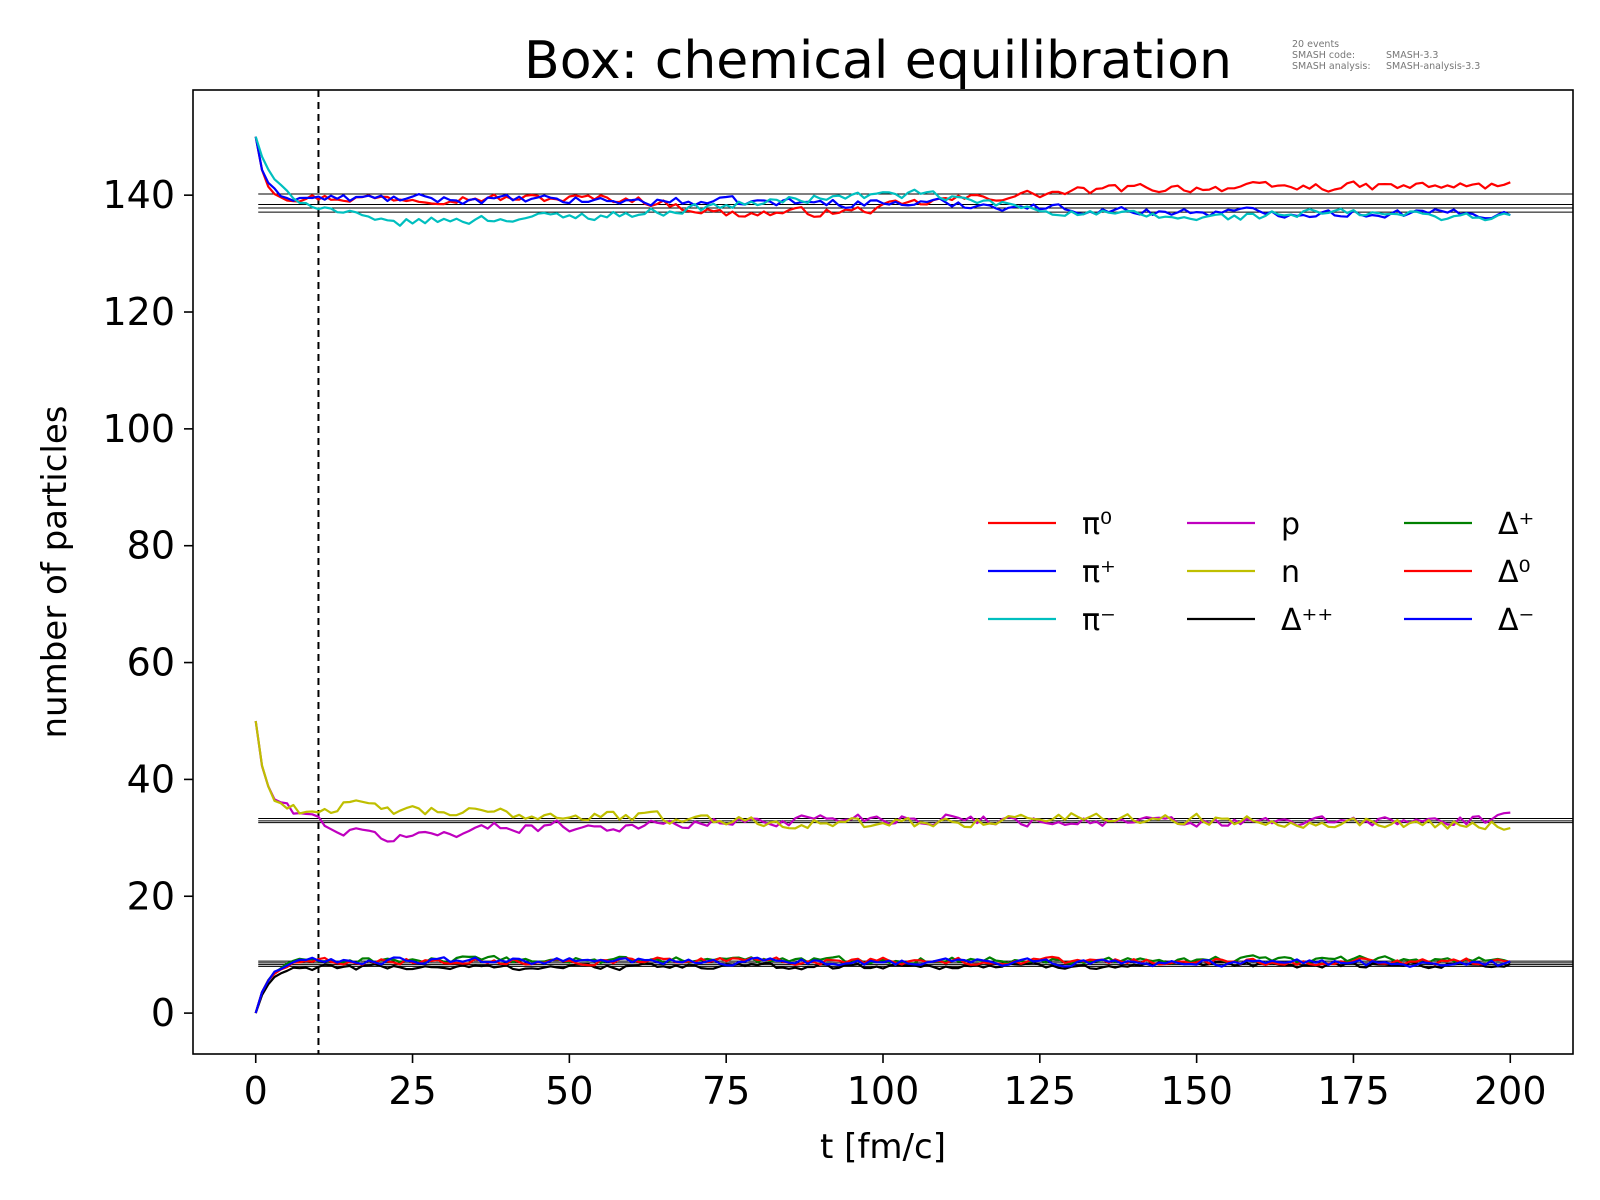  What do you see at coordinates (1510, 1091) in the screenshot?
I see `x-tick-label: 200` at bounding box center [1510, 1091].